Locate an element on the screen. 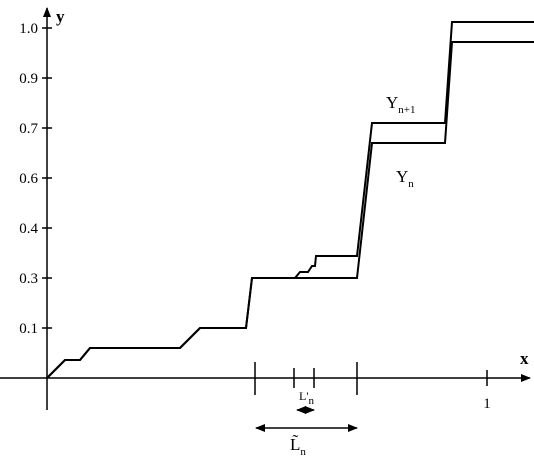  y-tick-label: 0.1 is located at coordinates (28, 329).